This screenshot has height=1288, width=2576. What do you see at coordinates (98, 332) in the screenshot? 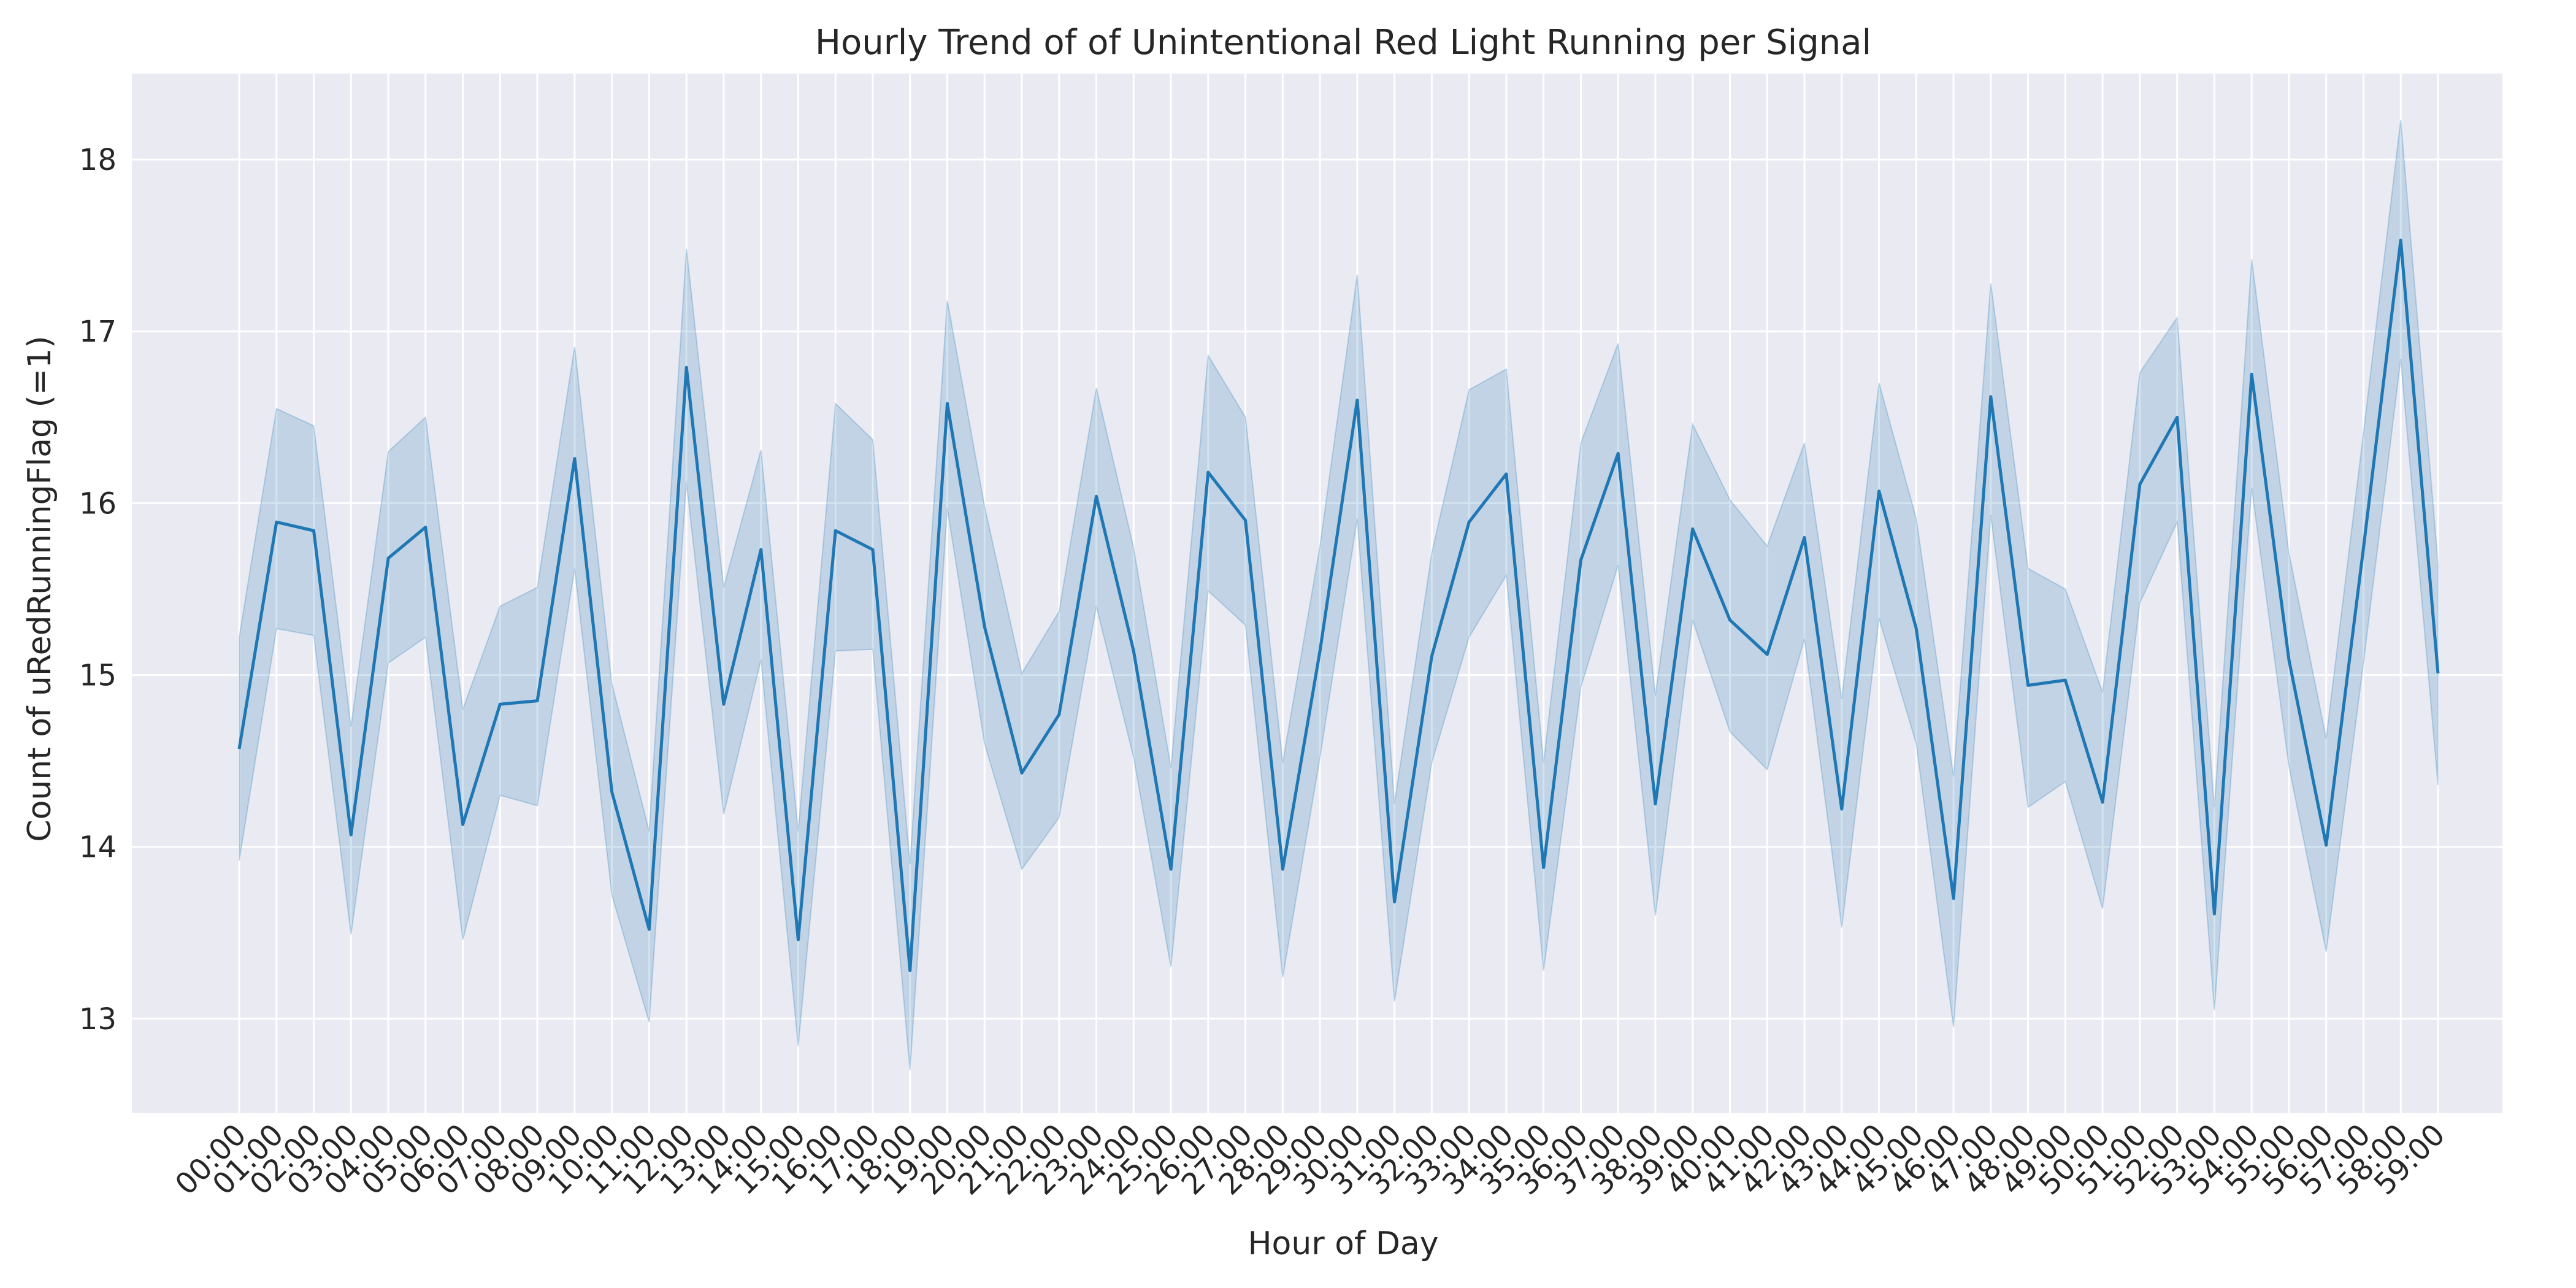
I see `y-tick-label: 17` at bounding box center [98, 332].